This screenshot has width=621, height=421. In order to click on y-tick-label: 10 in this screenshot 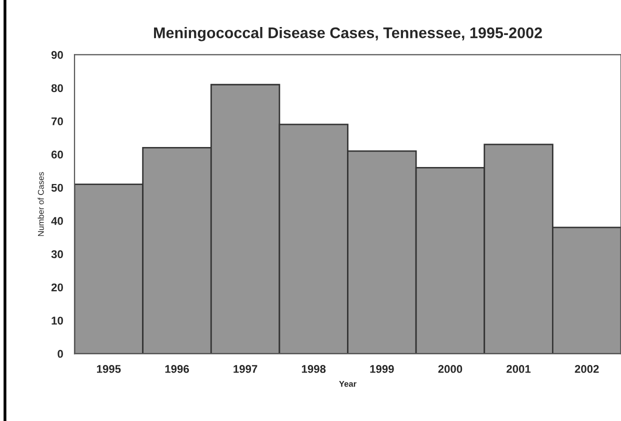, I will do `click(57, 320)`.